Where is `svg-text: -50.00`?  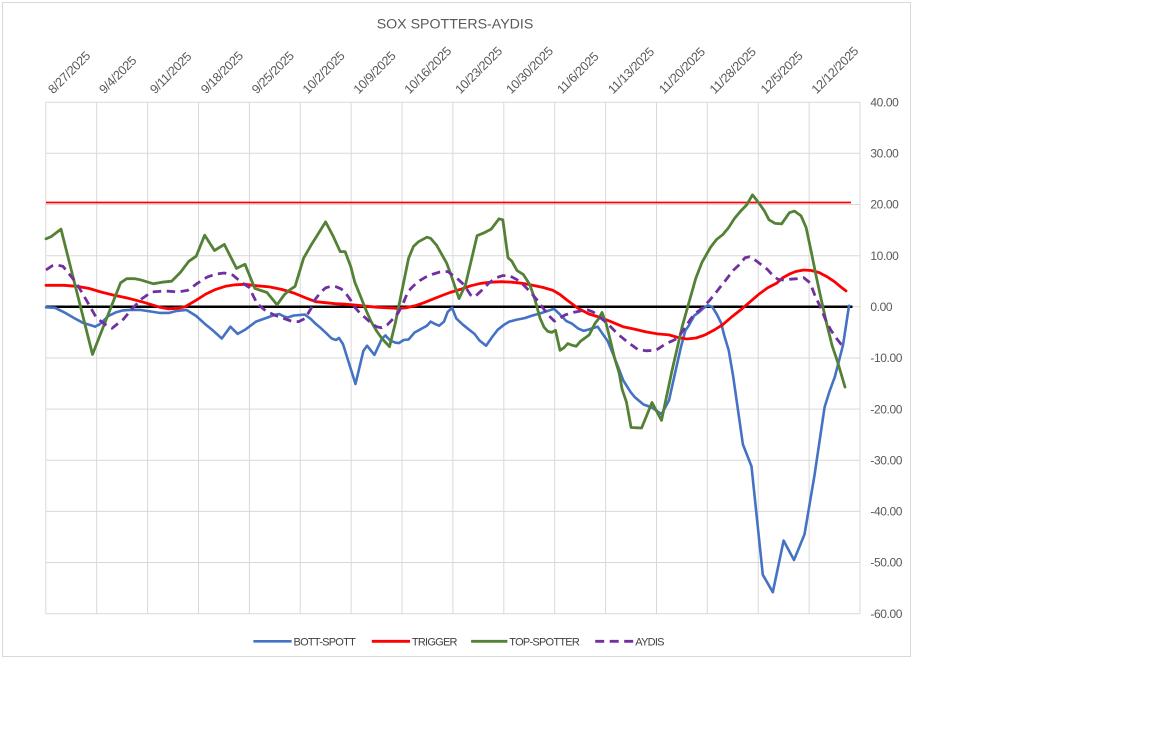 svg-text: -50.00 is located at coordinates (886, 563).